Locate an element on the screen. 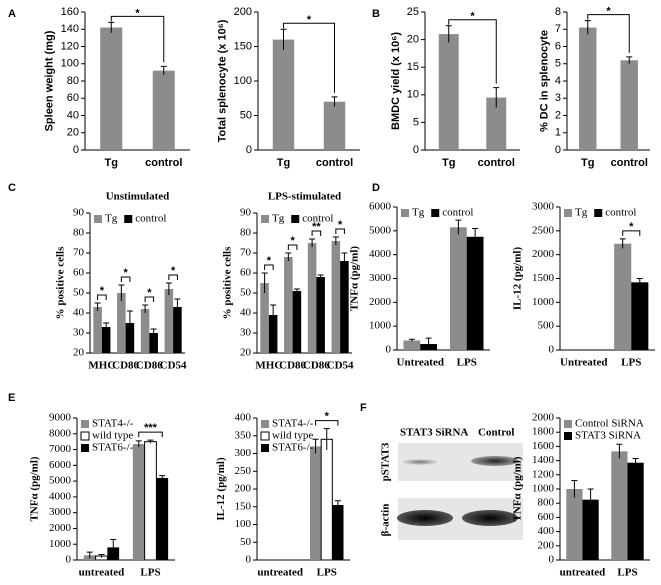 The image size is (661, 585). panel-letter: E is located at coordinates (11, 398).